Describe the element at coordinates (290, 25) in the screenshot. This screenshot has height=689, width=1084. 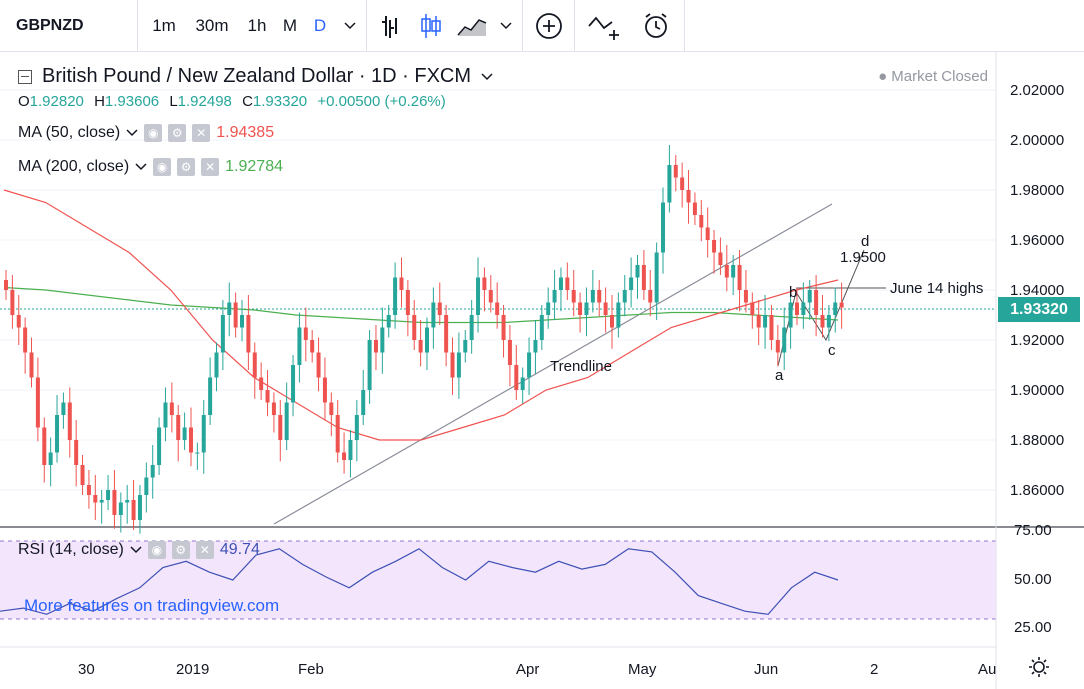
I see `interval-M: M` at that location.